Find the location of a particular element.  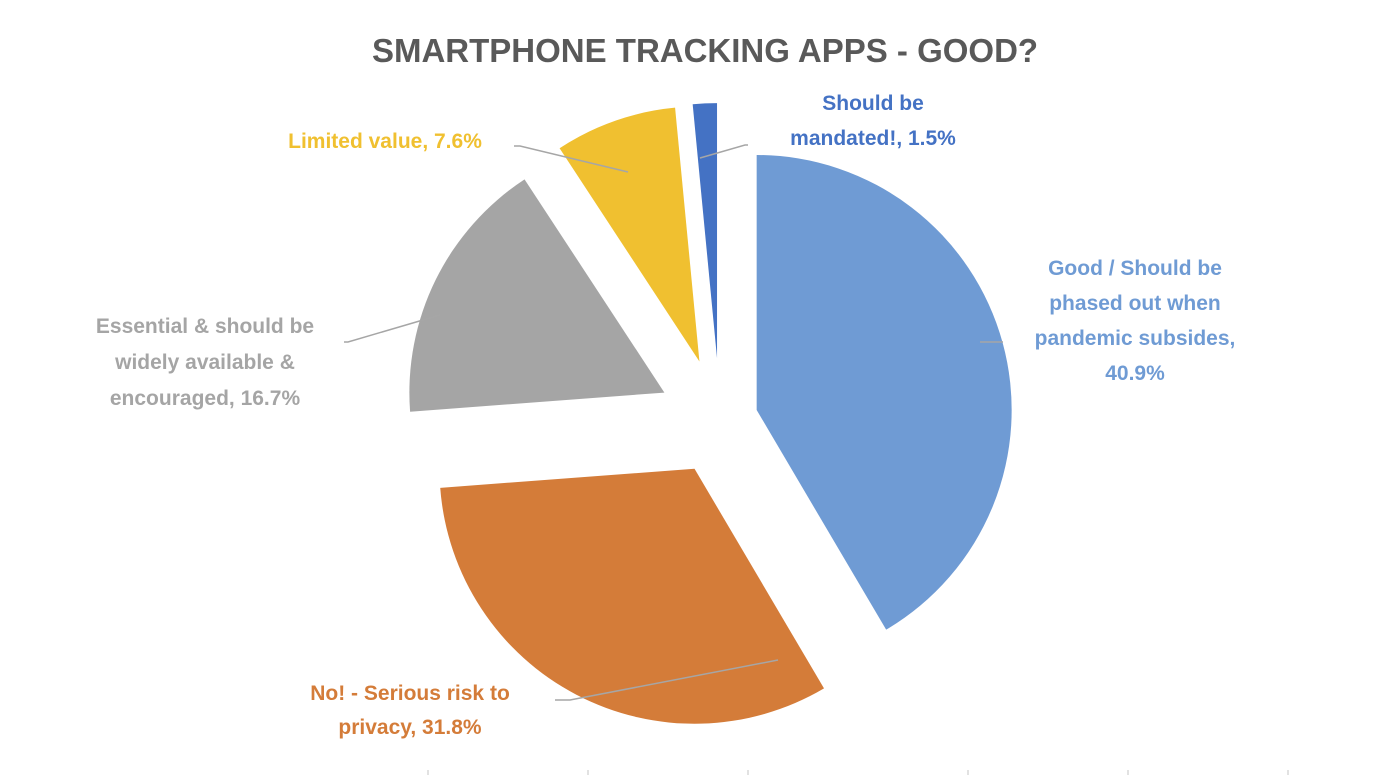

slice-label-line: Good / Should be is located at coordinates (1135, 268).